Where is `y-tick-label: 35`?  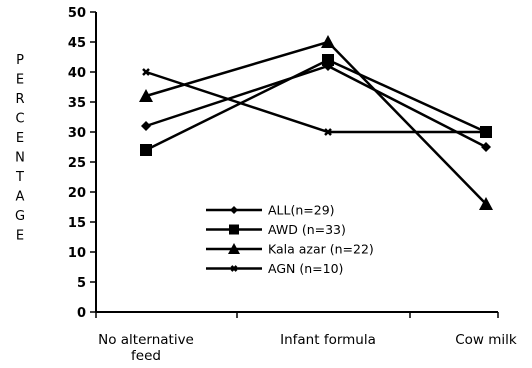 y-tick-label: 35 is located at coordinates (77, 103).